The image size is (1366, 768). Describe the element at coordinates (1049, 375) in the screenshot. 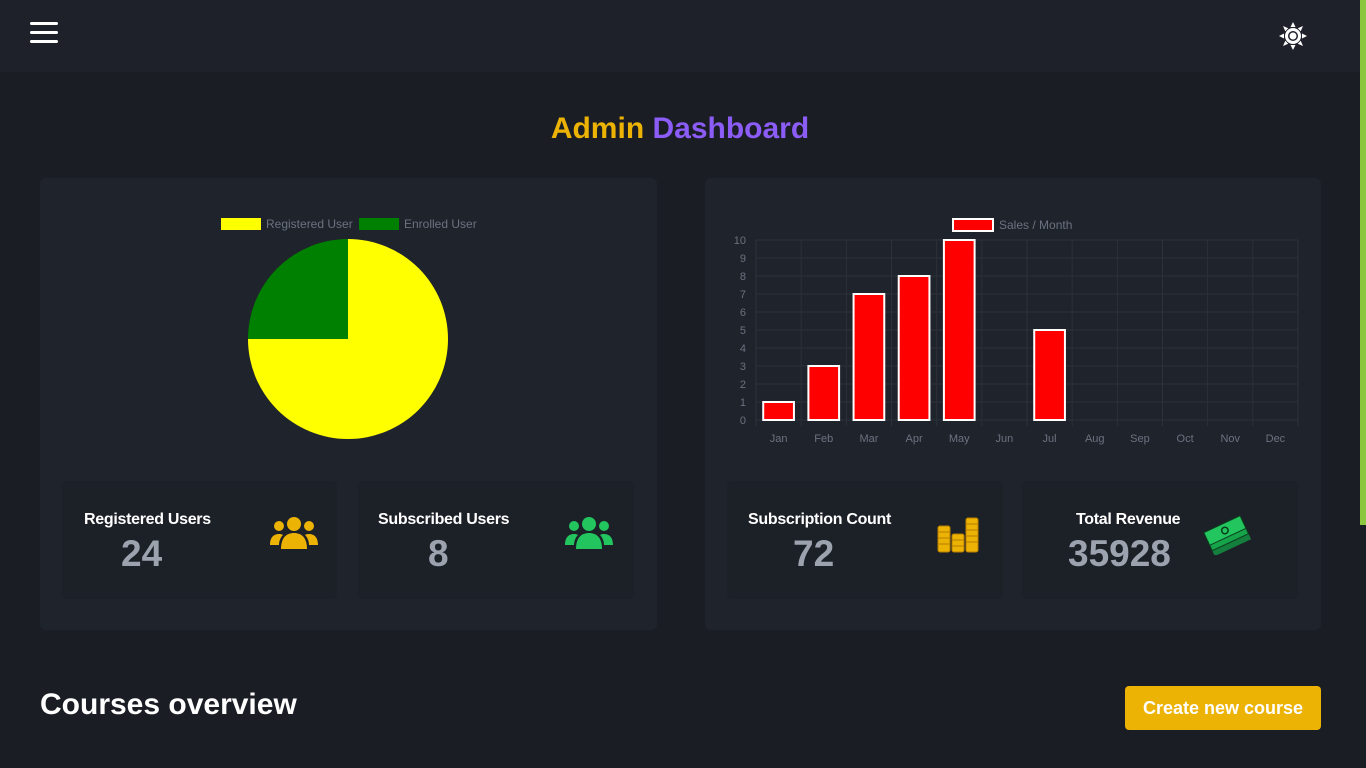

I see `bar-jul` at that location.